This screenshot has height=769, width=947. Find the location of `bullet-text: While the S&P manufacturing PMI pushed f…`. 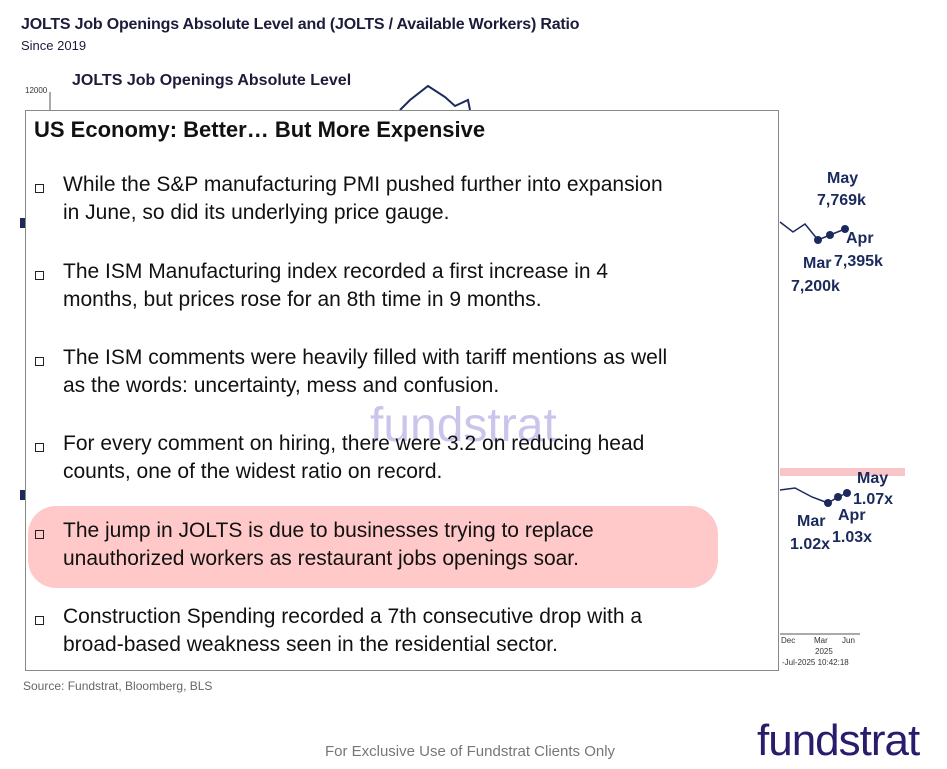

bullet-text: While the S&P manufacturing PMI pushed f… is located at coordinates (363, 184).